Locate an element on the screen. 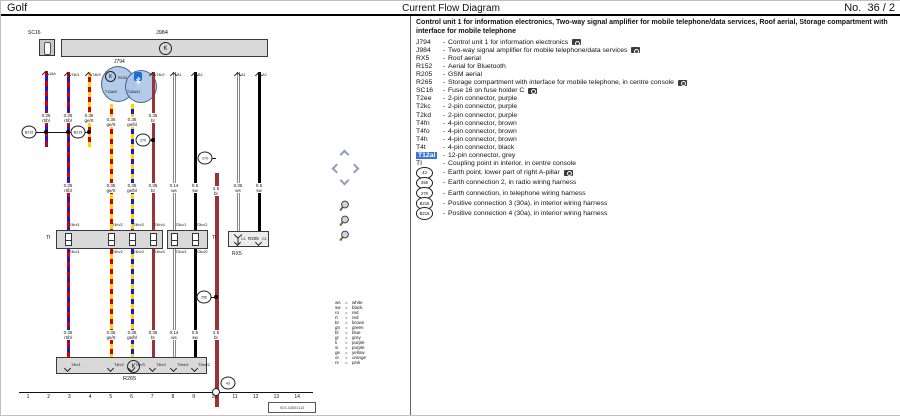 The image size is (900, 416). wire-size: 0.5 is located at coordinates (259, 185).